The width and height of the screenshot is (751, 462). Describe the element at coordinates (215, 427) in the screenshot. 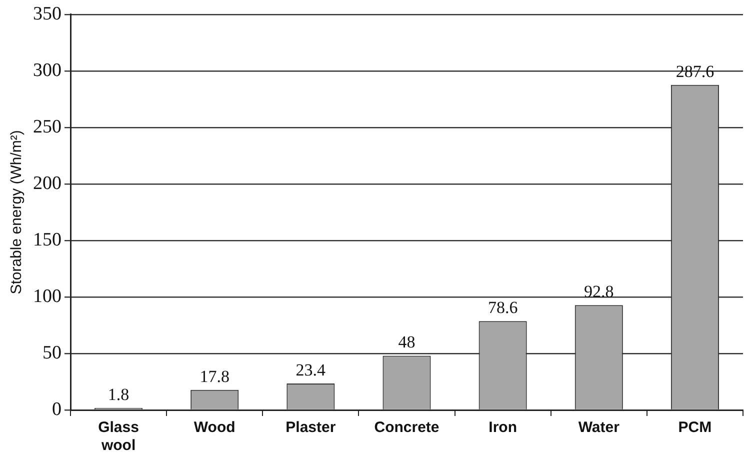

I see `x-tick-label: Wood` at that location.